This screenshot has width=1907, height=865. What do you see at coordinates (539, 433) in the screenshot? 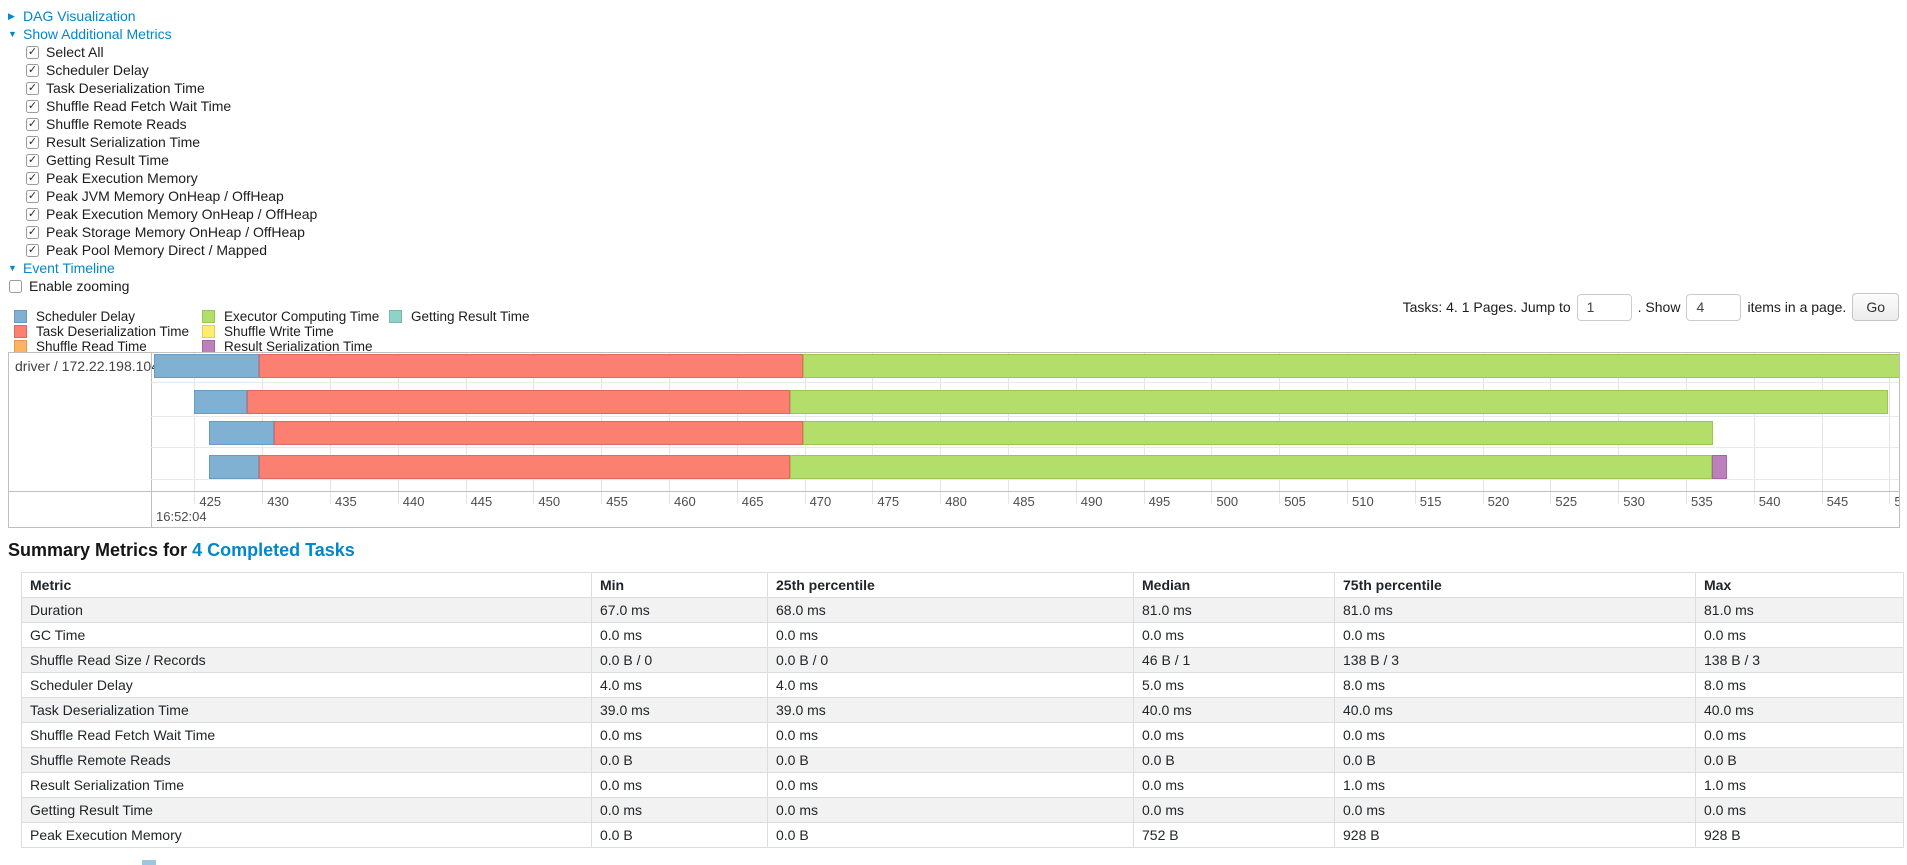
I see `task-3-segment-task-deserialization-time` at bounding box center [539, 433].